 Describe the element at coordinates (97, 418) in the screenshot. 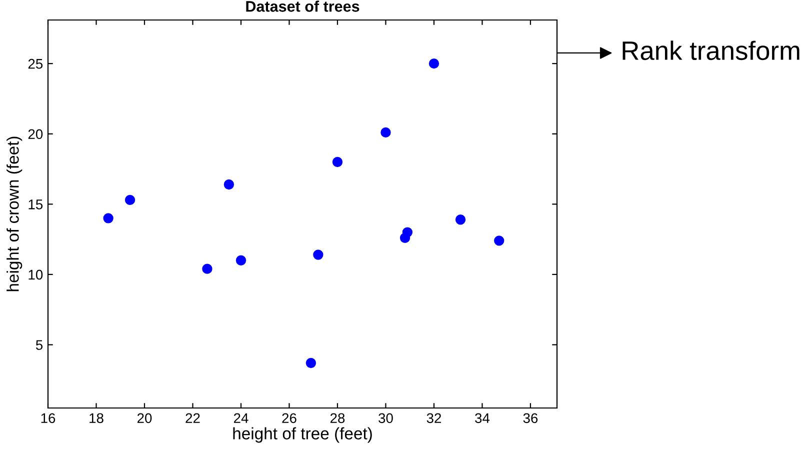

I see `x-tick-label: 18` at that location.